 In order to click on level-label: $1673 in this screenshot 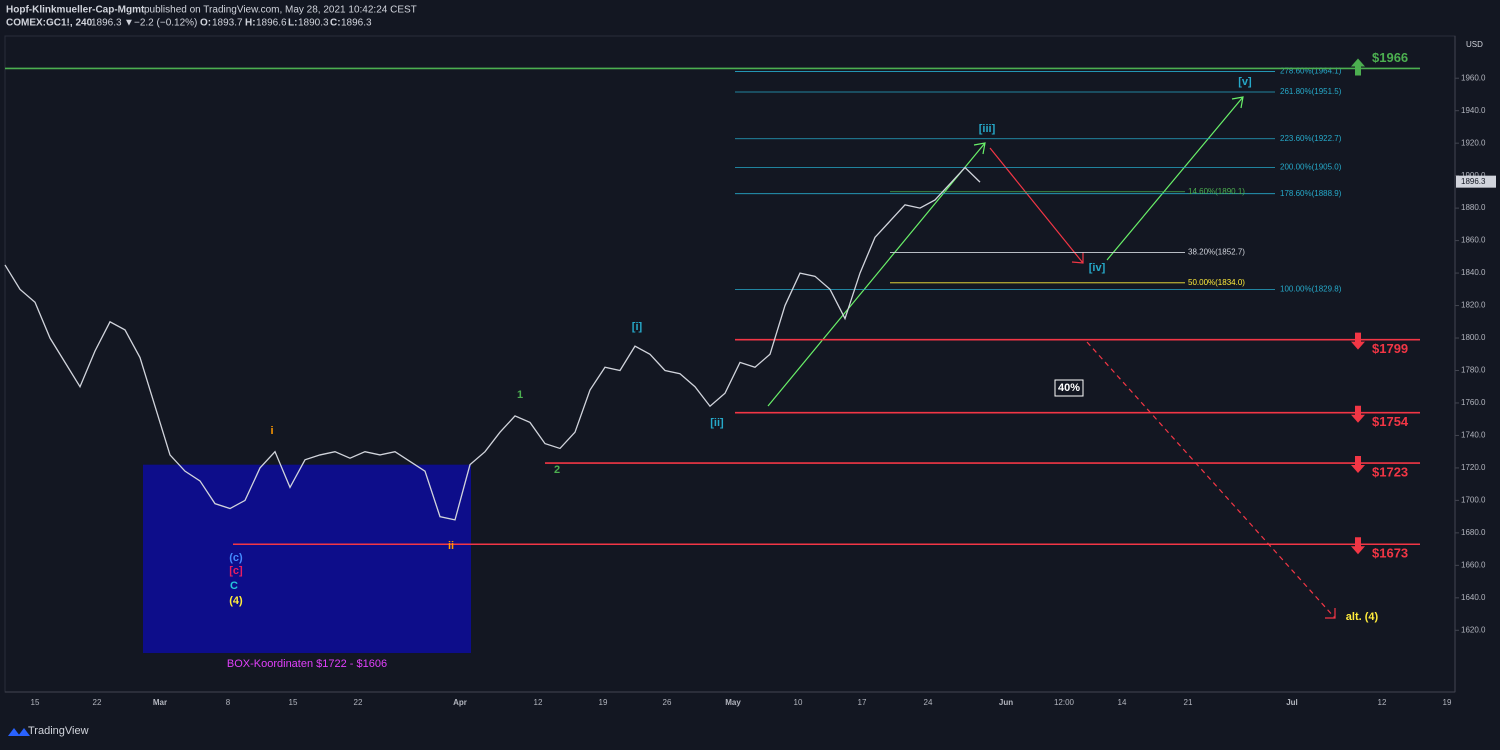, I will do `click(1390, 553)`.